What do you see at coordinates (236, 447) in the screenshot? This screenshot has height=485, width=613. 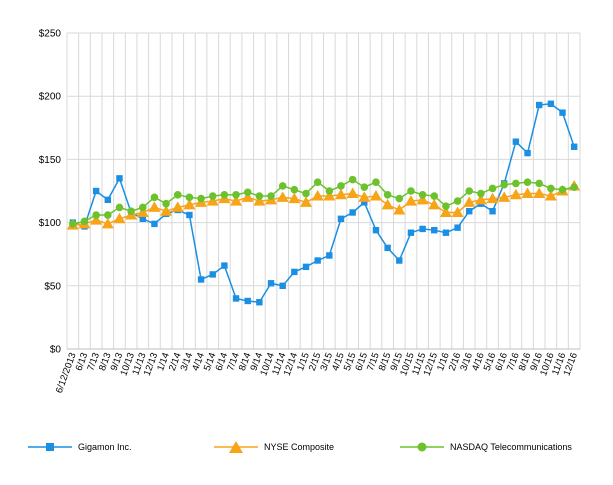 I see `legend-swatch-triangle-icon` at bounding box center [236, 447].